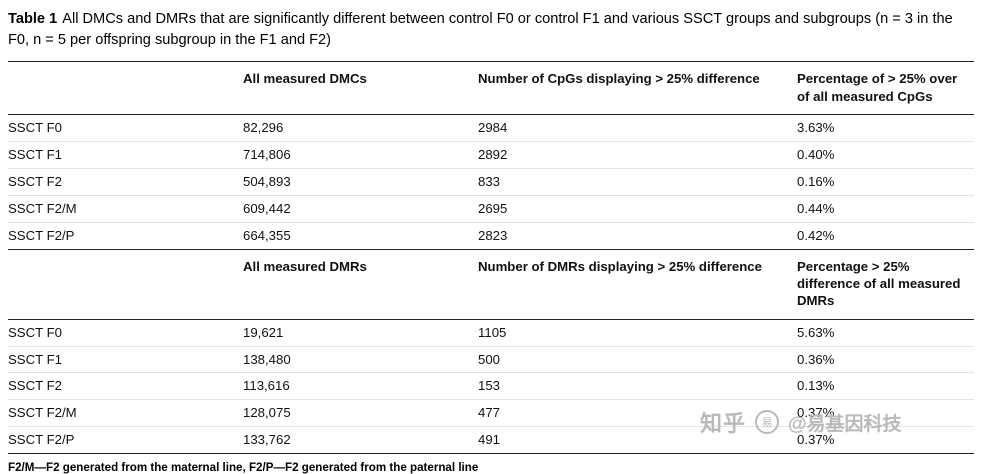  Describe the element at coordinates (267, 440) in the screenshot. I see `row-all-measured: 133,762` at that location.